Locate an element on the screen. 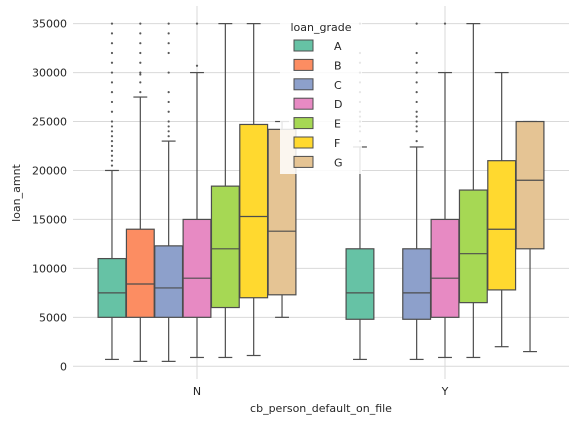 The height and width of the screenshot is (429, 577). legend-item-C: C is located at coordinates (317, 85).